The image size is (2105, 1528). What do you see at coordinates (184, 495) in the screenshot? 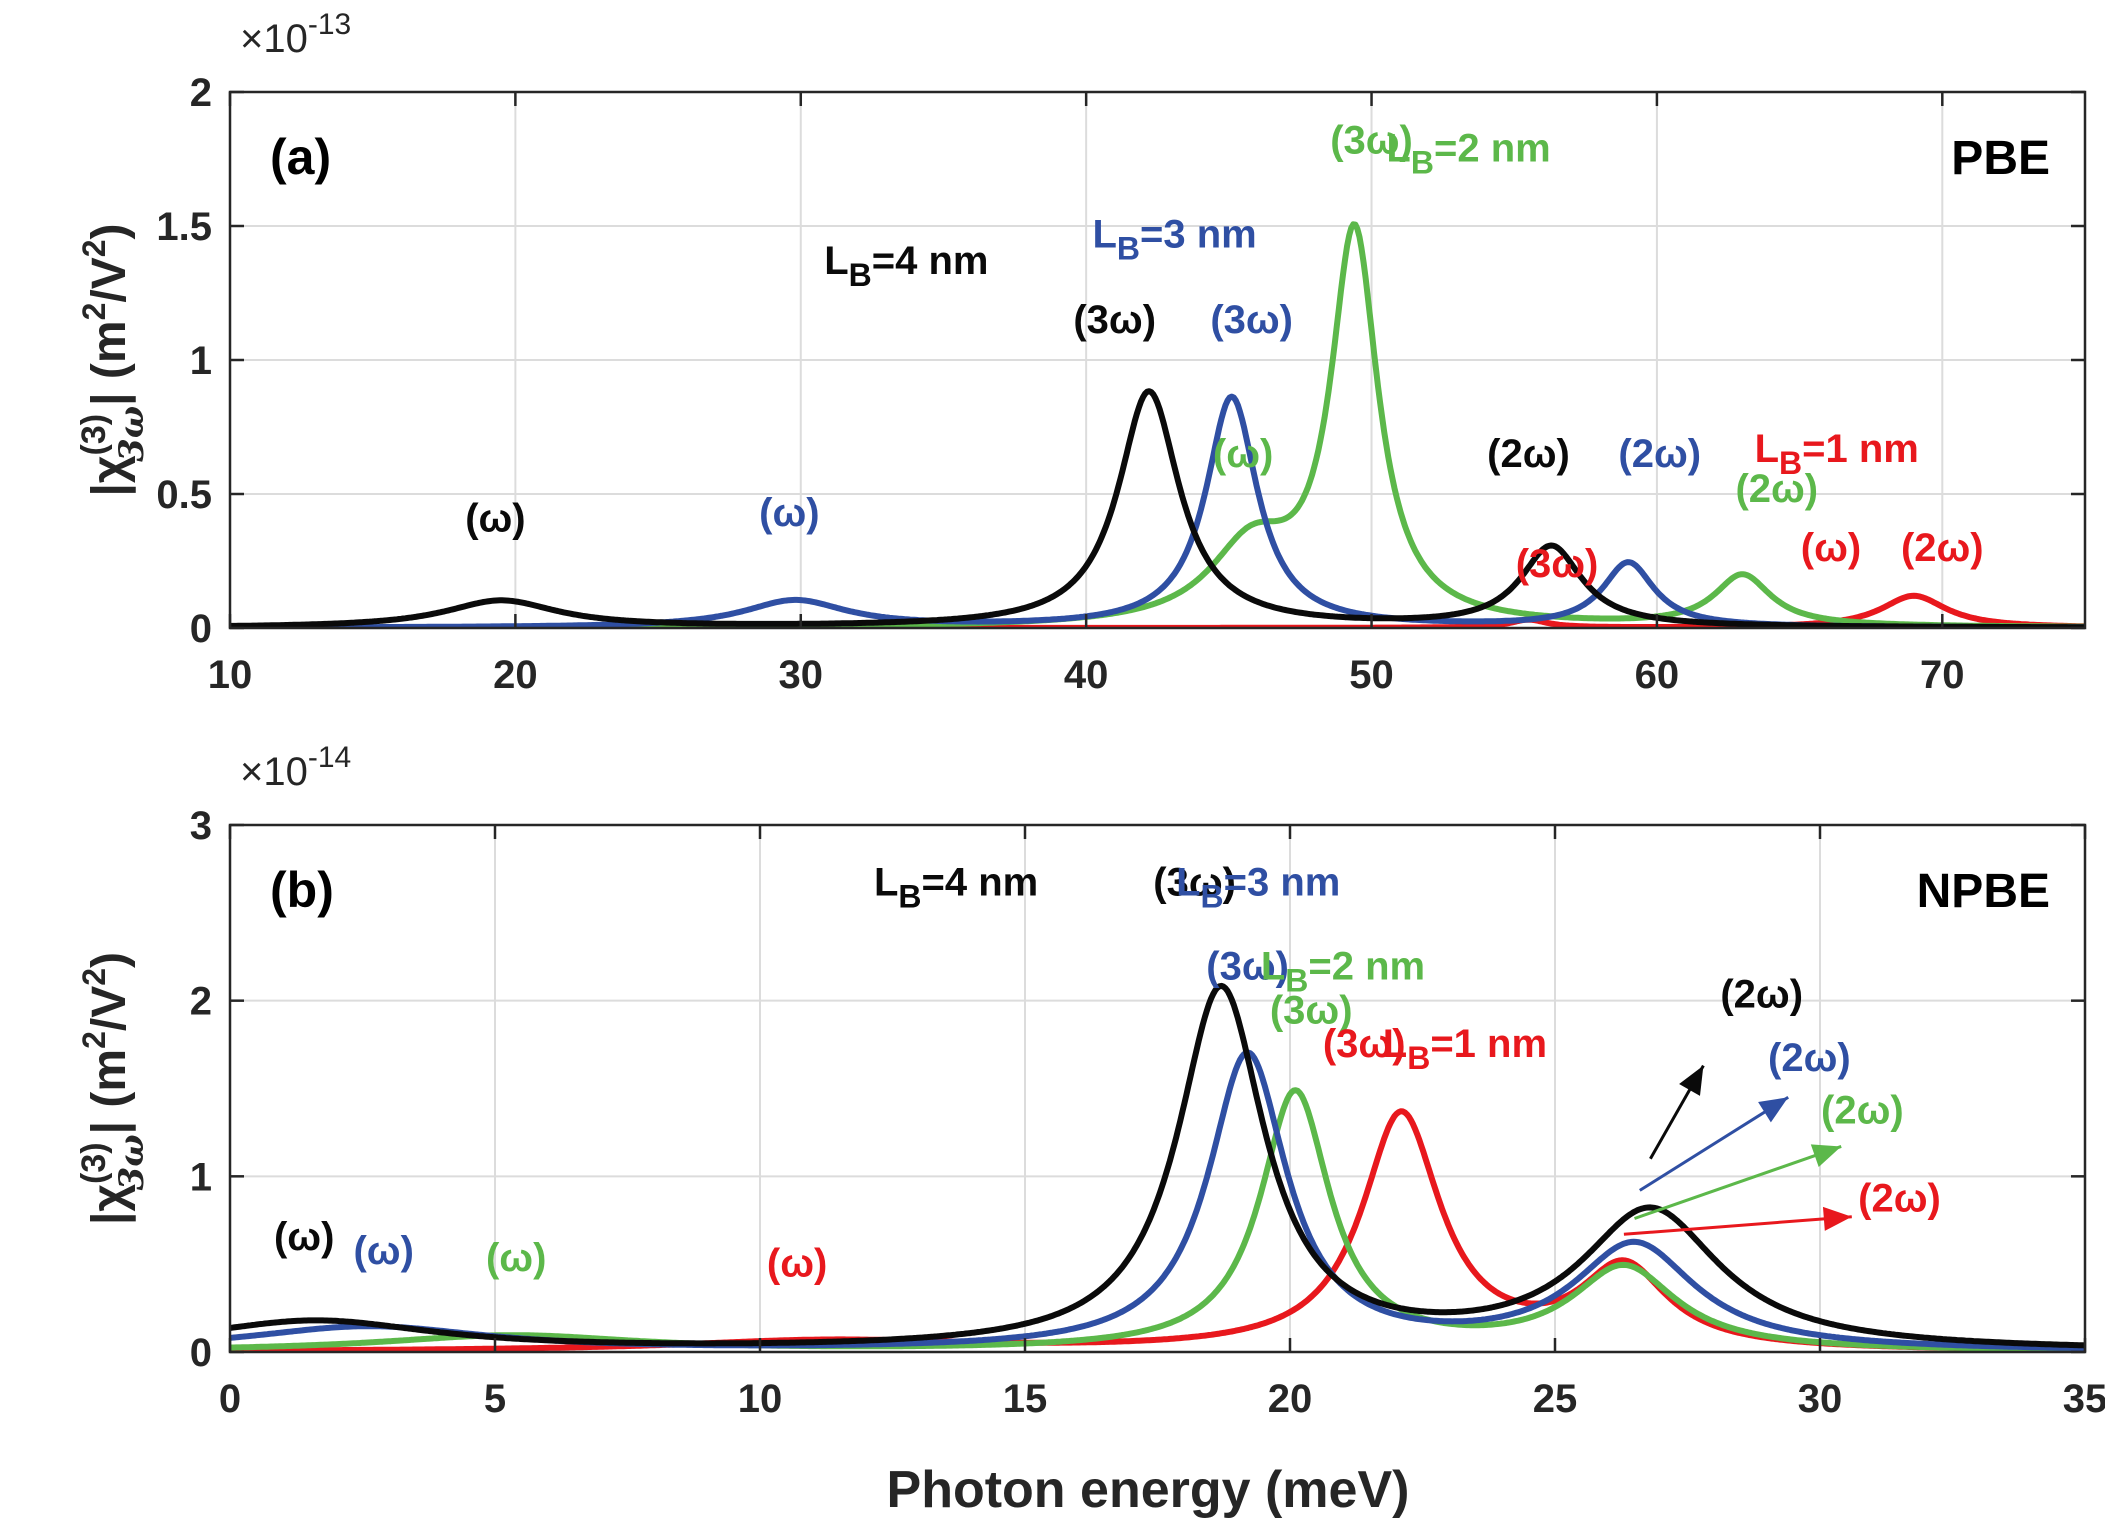
I see `y-tick-label: 0.5` at bounding box center [184, 495].